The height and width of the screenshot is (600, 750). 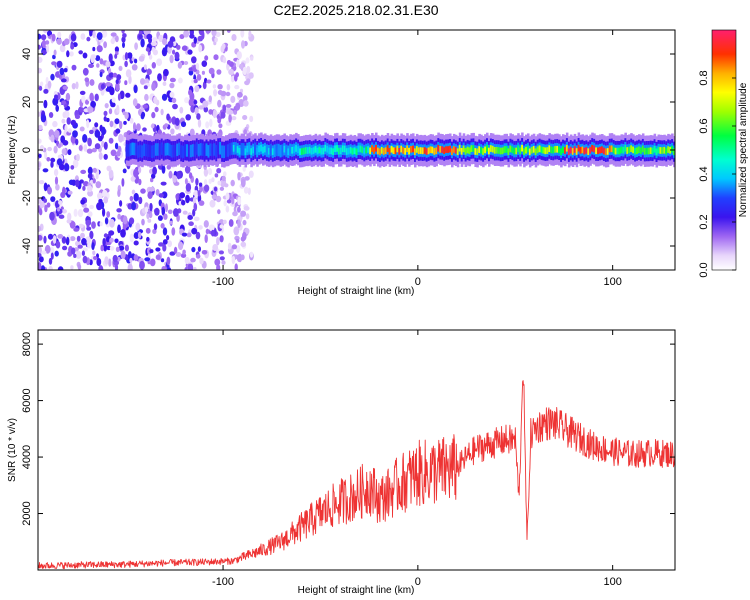 I want to click on y-tick-label: 2000, so click(x=27, y=513).